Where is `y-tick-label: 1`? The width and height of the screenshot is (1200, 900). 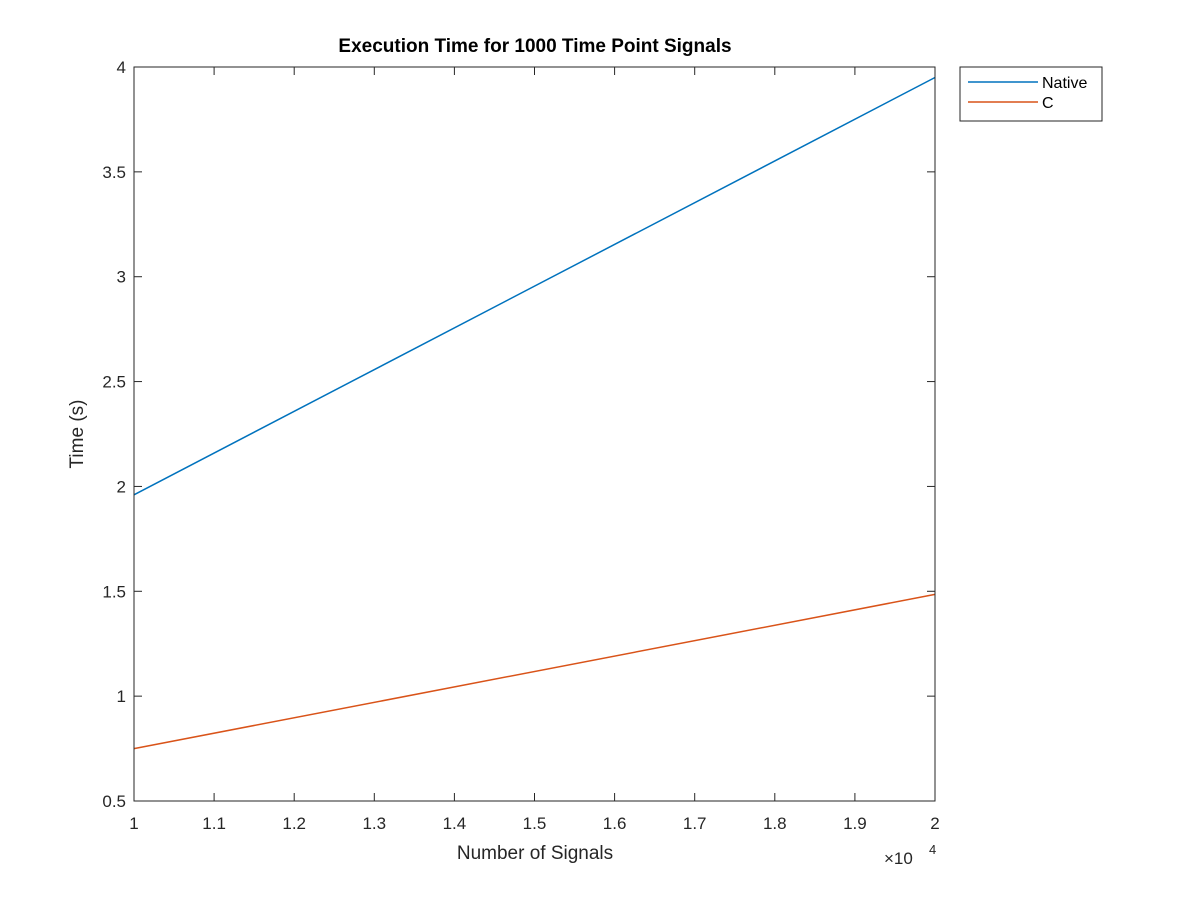
y-tick-label: 1 is located at coordinates (121, 696).